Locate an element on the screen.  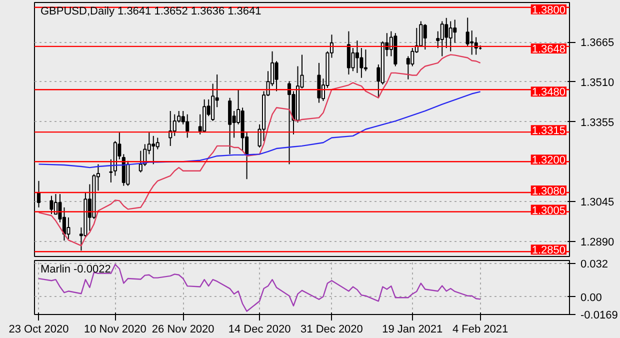
y-tick-label: 1.3355 is located at coordinates (597, 122).